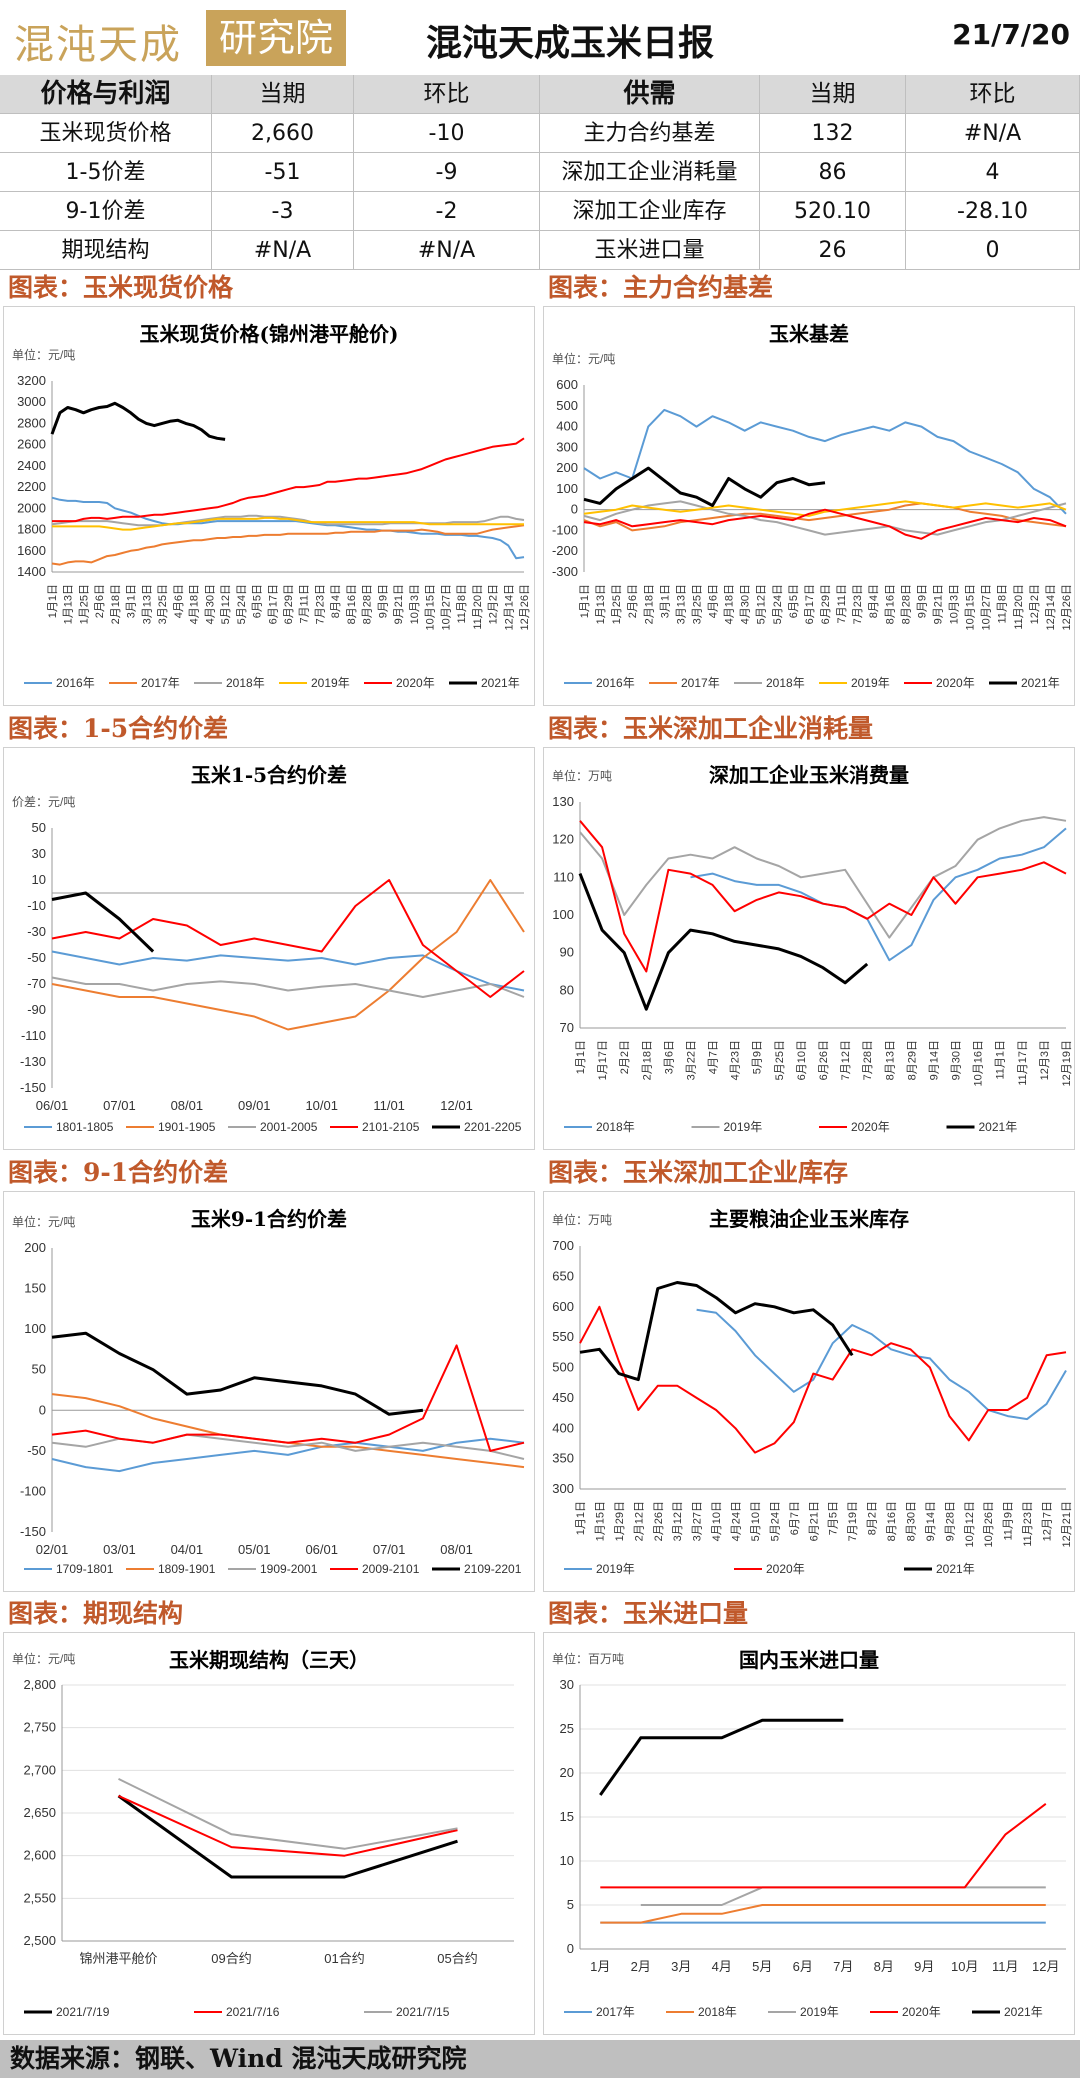 Image resolution: width=1080 pixels, height=2078 pixels. Describe the element at coordinates (600, 1521) in the screenshot. I see `x-tick-label: 1月15日` at that location.